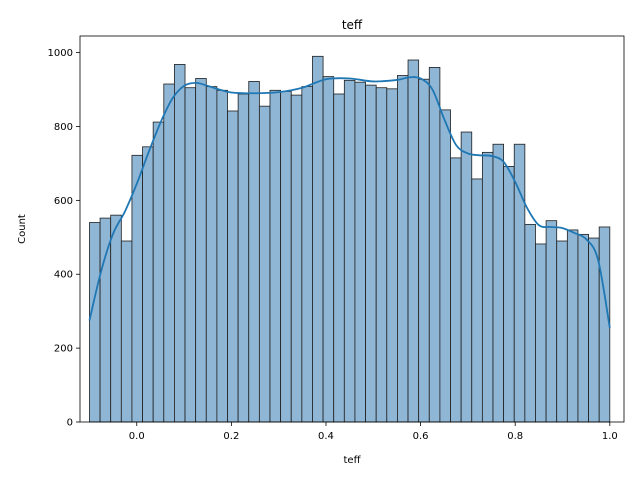 This screenshot has height=480, width=640. What do you see at coordinates (610, 436) in the screenshot?
I see `x-tick-label: 1.0` at bounding box center [610, 436].